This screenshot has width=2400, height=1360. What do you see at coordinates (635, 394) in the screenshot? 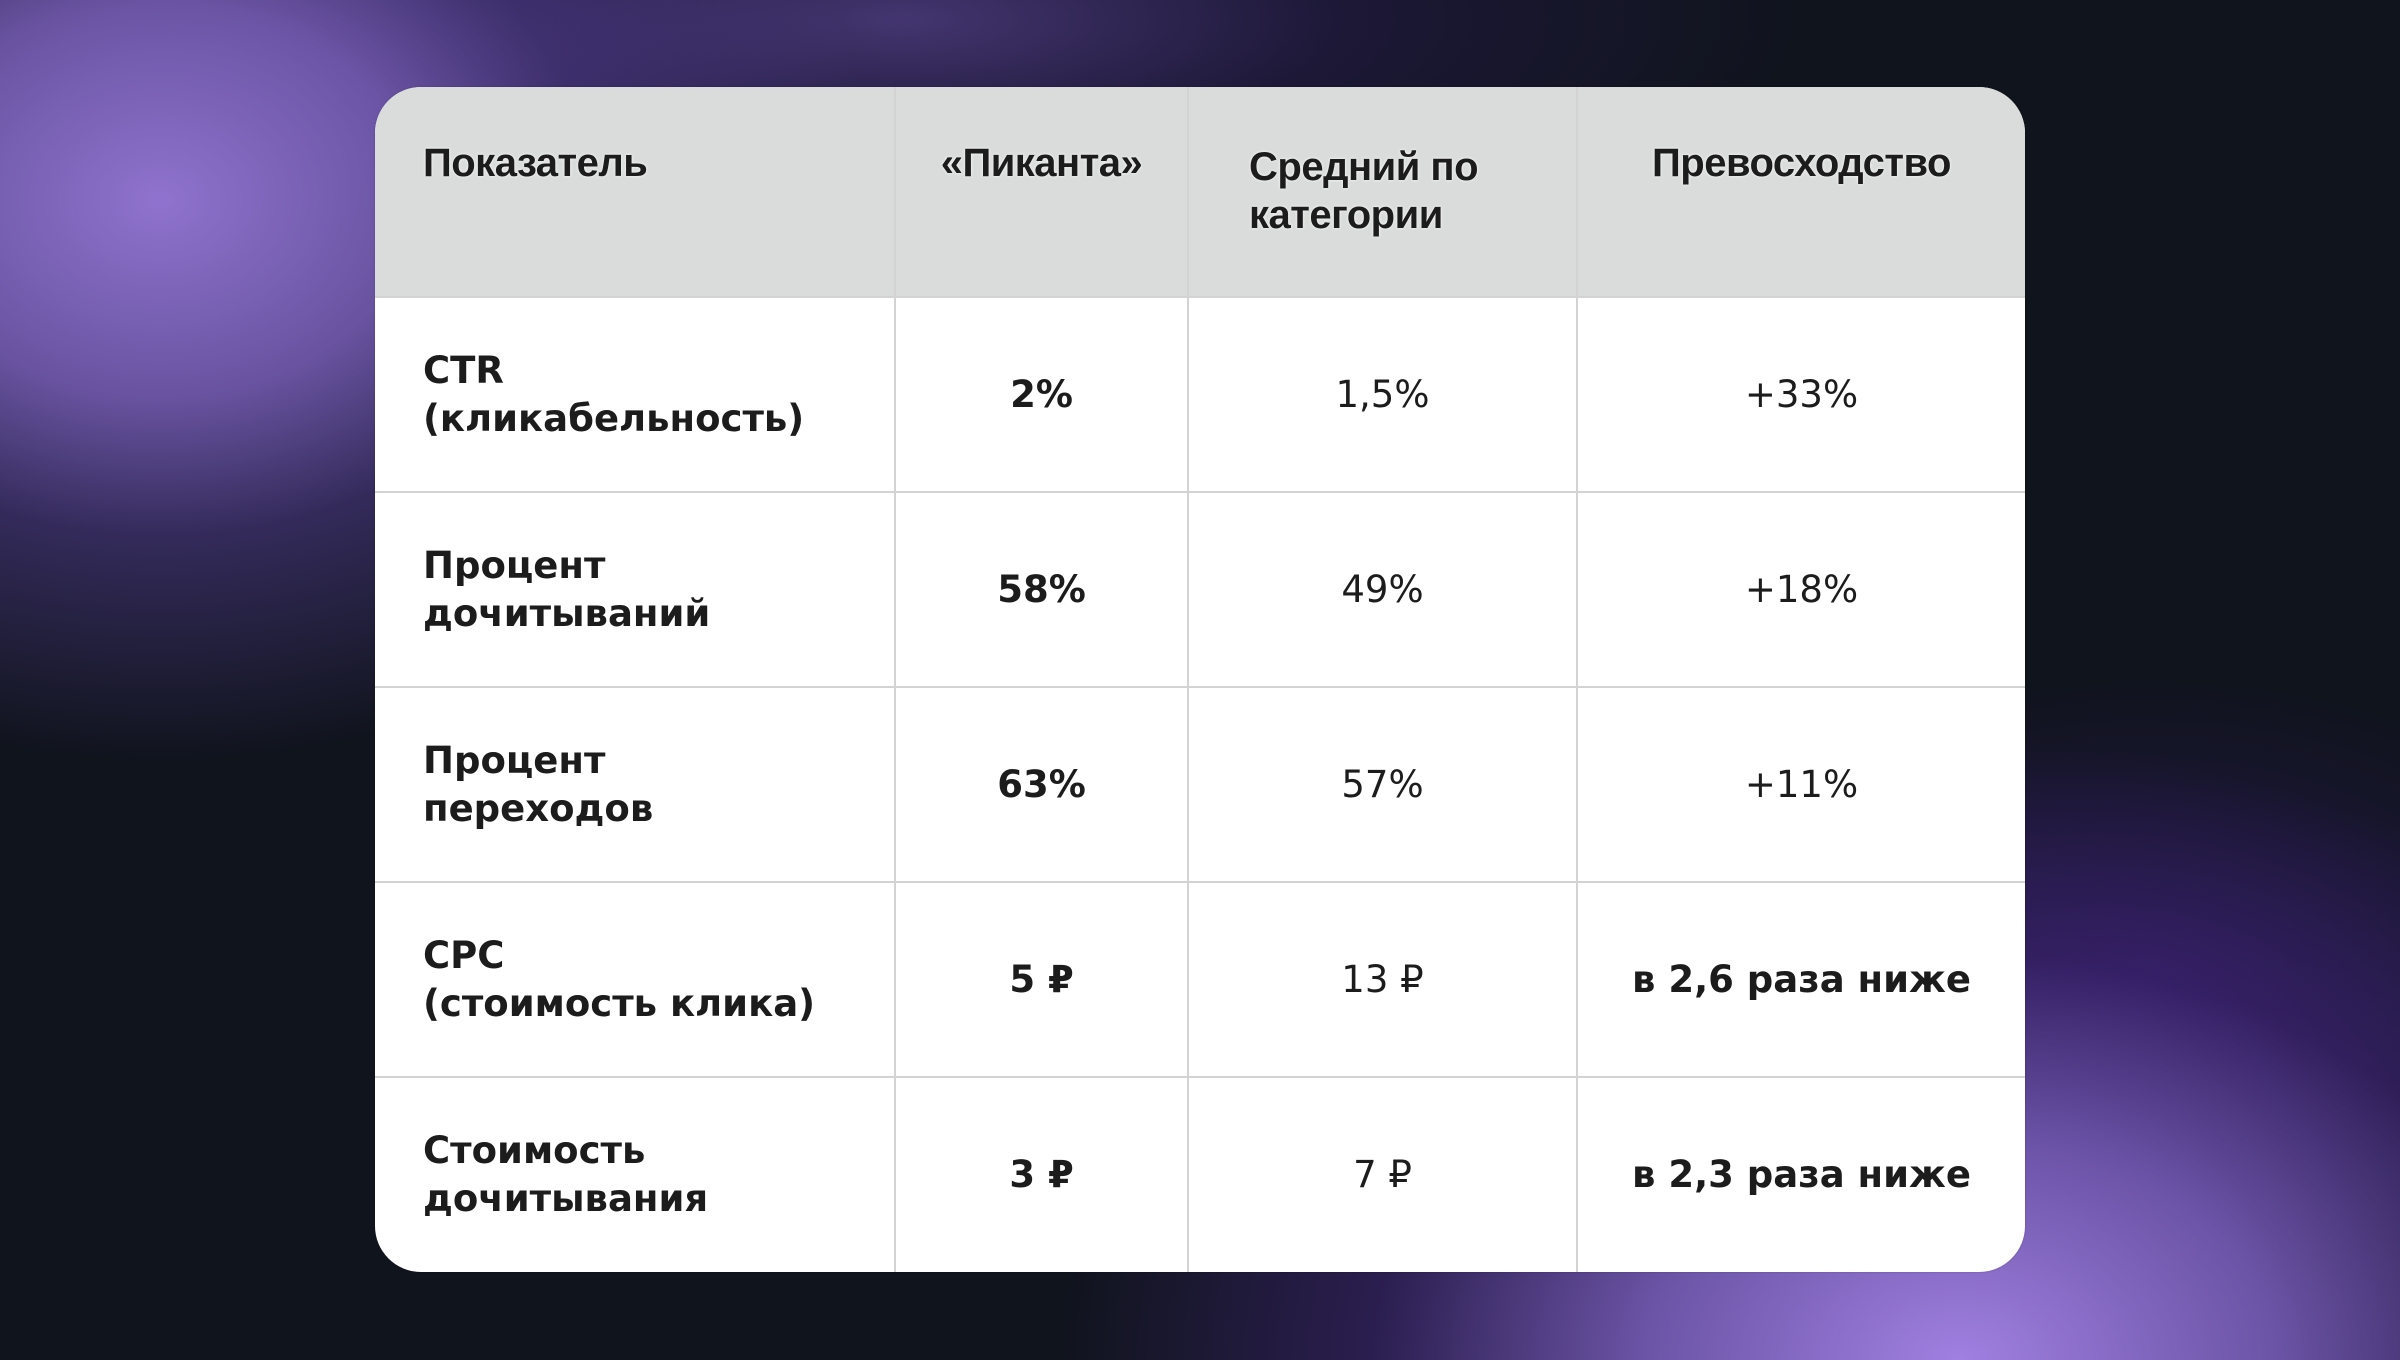
I see `metric-cell: CTR (кликабельность)` at bounding box center [635, 394].